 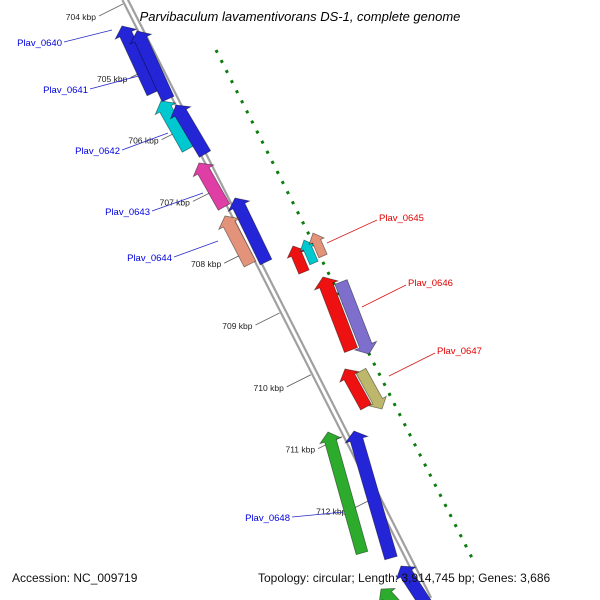 I want to click on gene-label-Plav_0648: Plav_0648, so click(x=267, y=518).